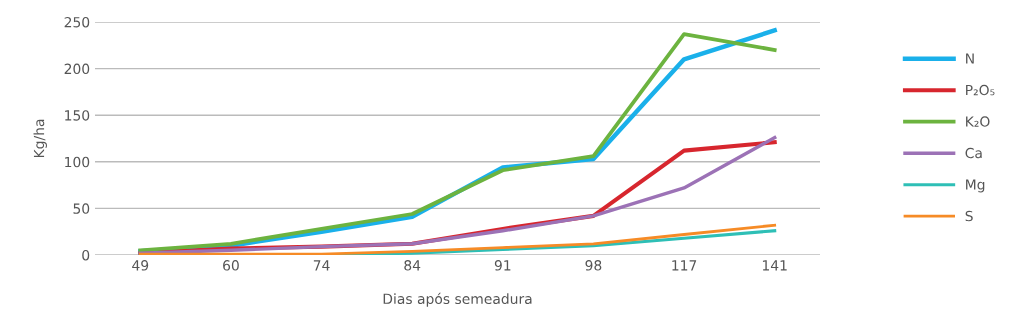 This screenshot has width=1024, height=326. I want to click on y-tick-label: 50, so click(81, 208).